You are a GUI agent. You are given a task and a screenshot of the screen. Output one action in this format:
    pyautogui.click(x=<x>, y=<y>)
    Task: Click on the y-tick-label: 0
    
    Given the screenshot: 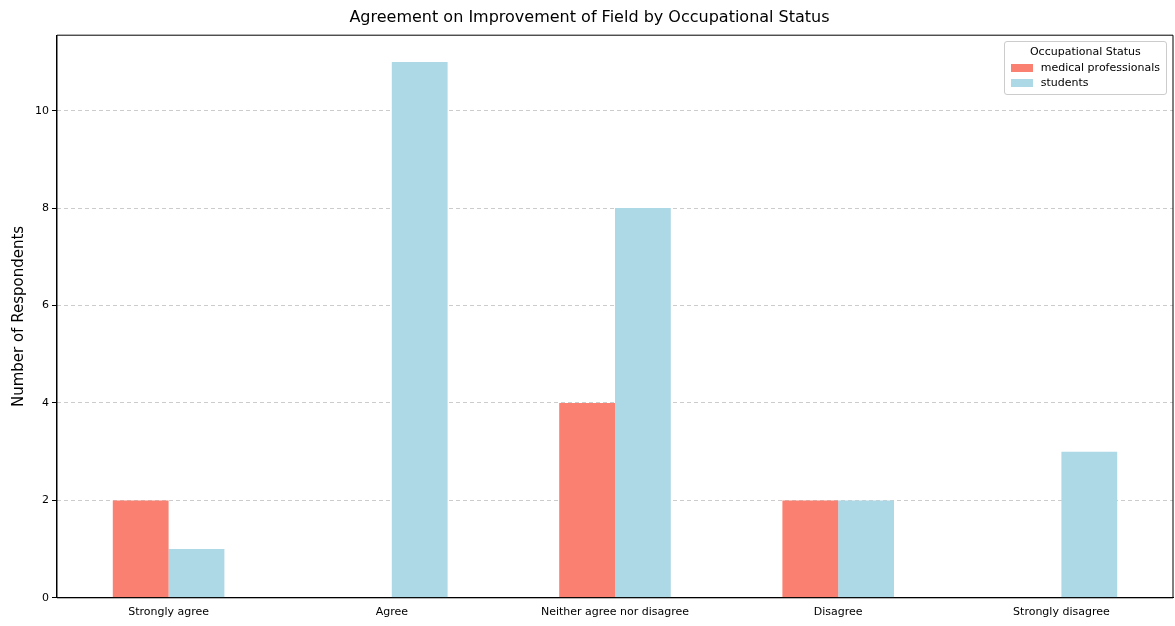 What is the action you would take?
    pyautogui.click(x=45, y=597)
    